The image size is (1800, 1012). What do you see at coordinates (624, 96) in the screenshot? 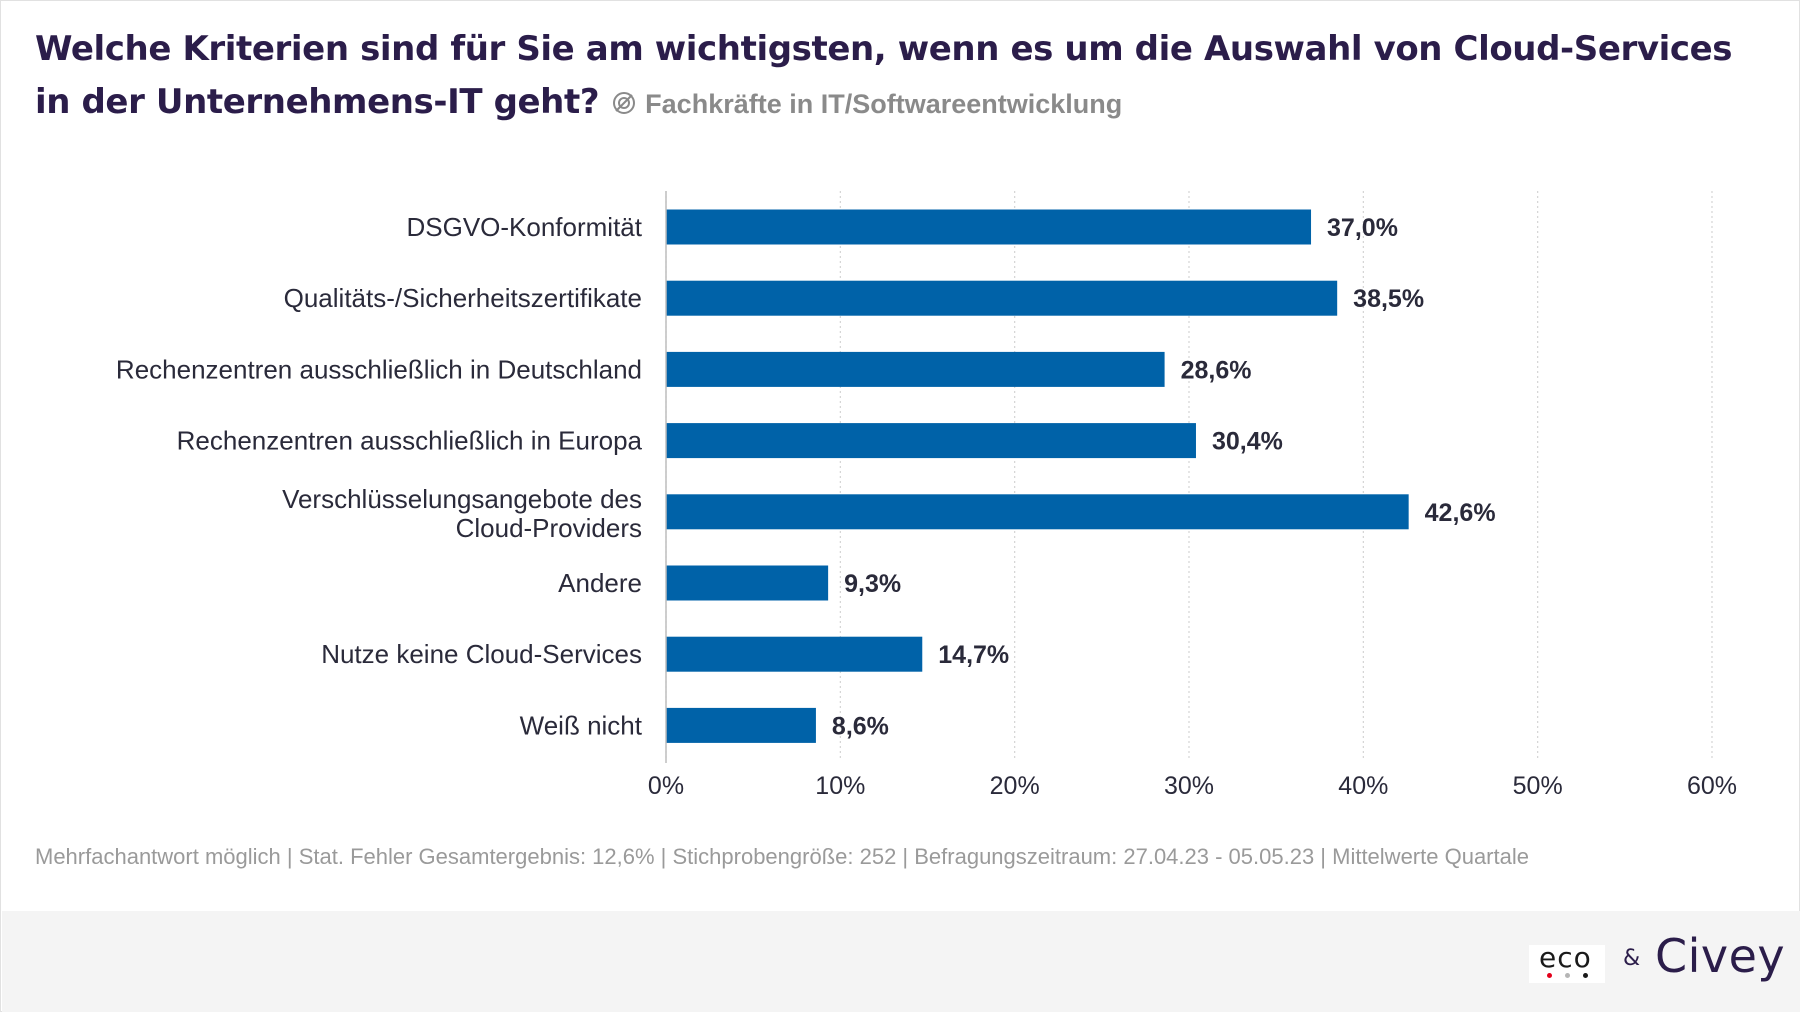
I see `target-icon` at bounding box center [624, 96].